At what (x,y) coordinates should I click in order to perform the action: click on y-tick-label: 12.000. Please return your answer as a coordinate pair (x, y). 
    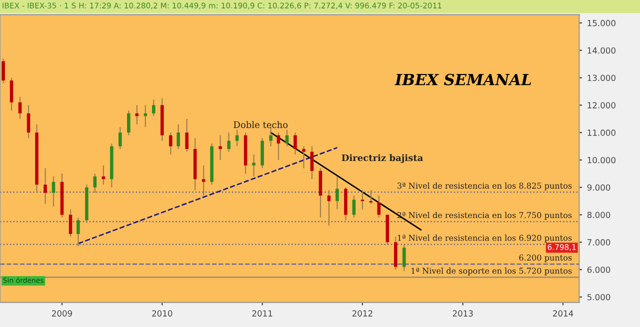
    Looking at the image, I should click on (602, 105).